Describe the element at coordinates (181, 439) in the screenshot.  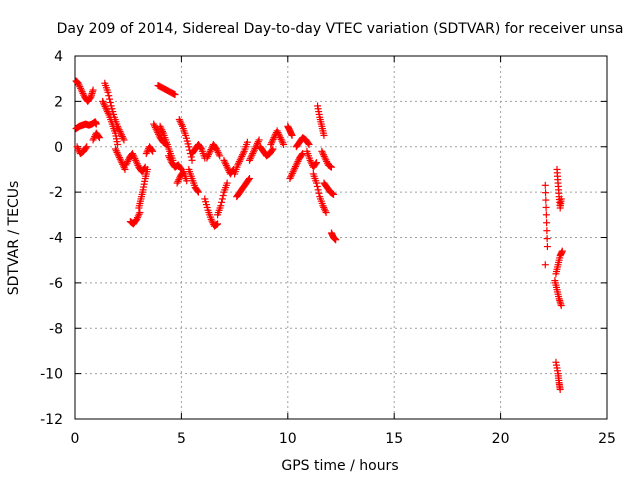
I see `x-tick-label: 5` at that location.